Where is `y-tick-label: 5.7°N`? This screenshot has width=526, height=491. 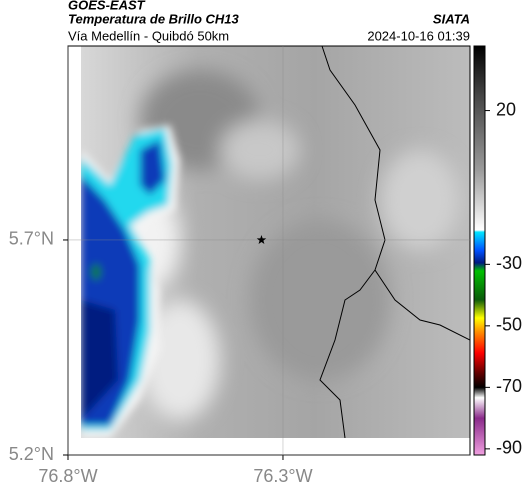 y-tick-label: 5.7°N is located at coordinates (31, 239).